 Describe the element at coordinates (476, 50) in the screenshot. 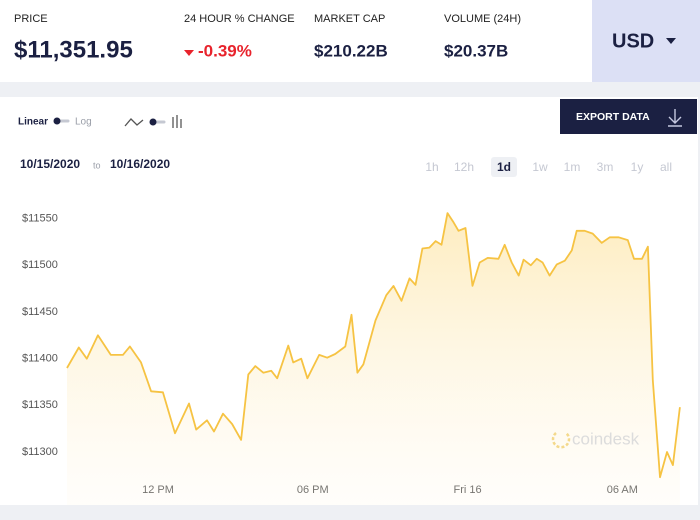

I see `stat-value: $20.37B` at that location.